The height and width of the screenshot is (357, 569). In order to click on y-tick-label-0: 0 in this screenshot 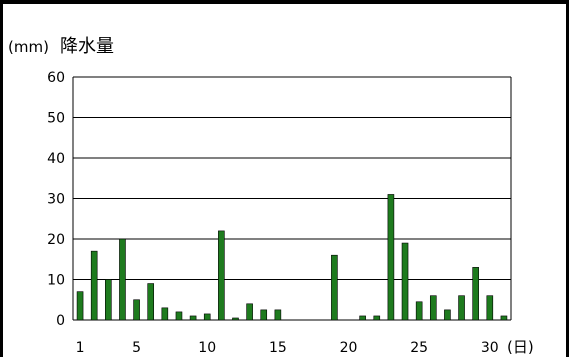, I will do `click(60, 321)`.